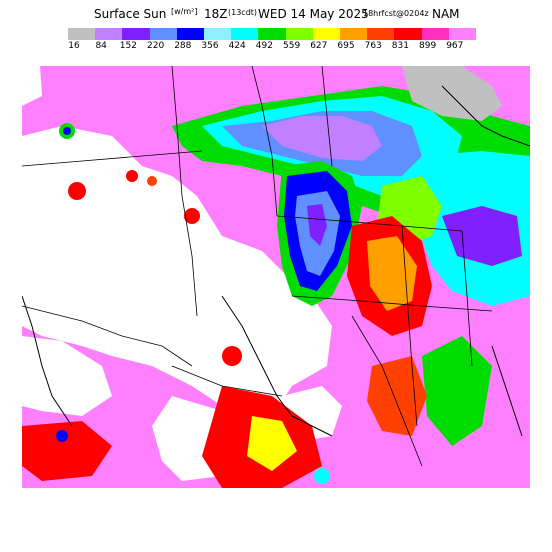  Describe the element at coordinates (183, 46) in the screenshot. I see `legend-tick-label: 288` at that location.